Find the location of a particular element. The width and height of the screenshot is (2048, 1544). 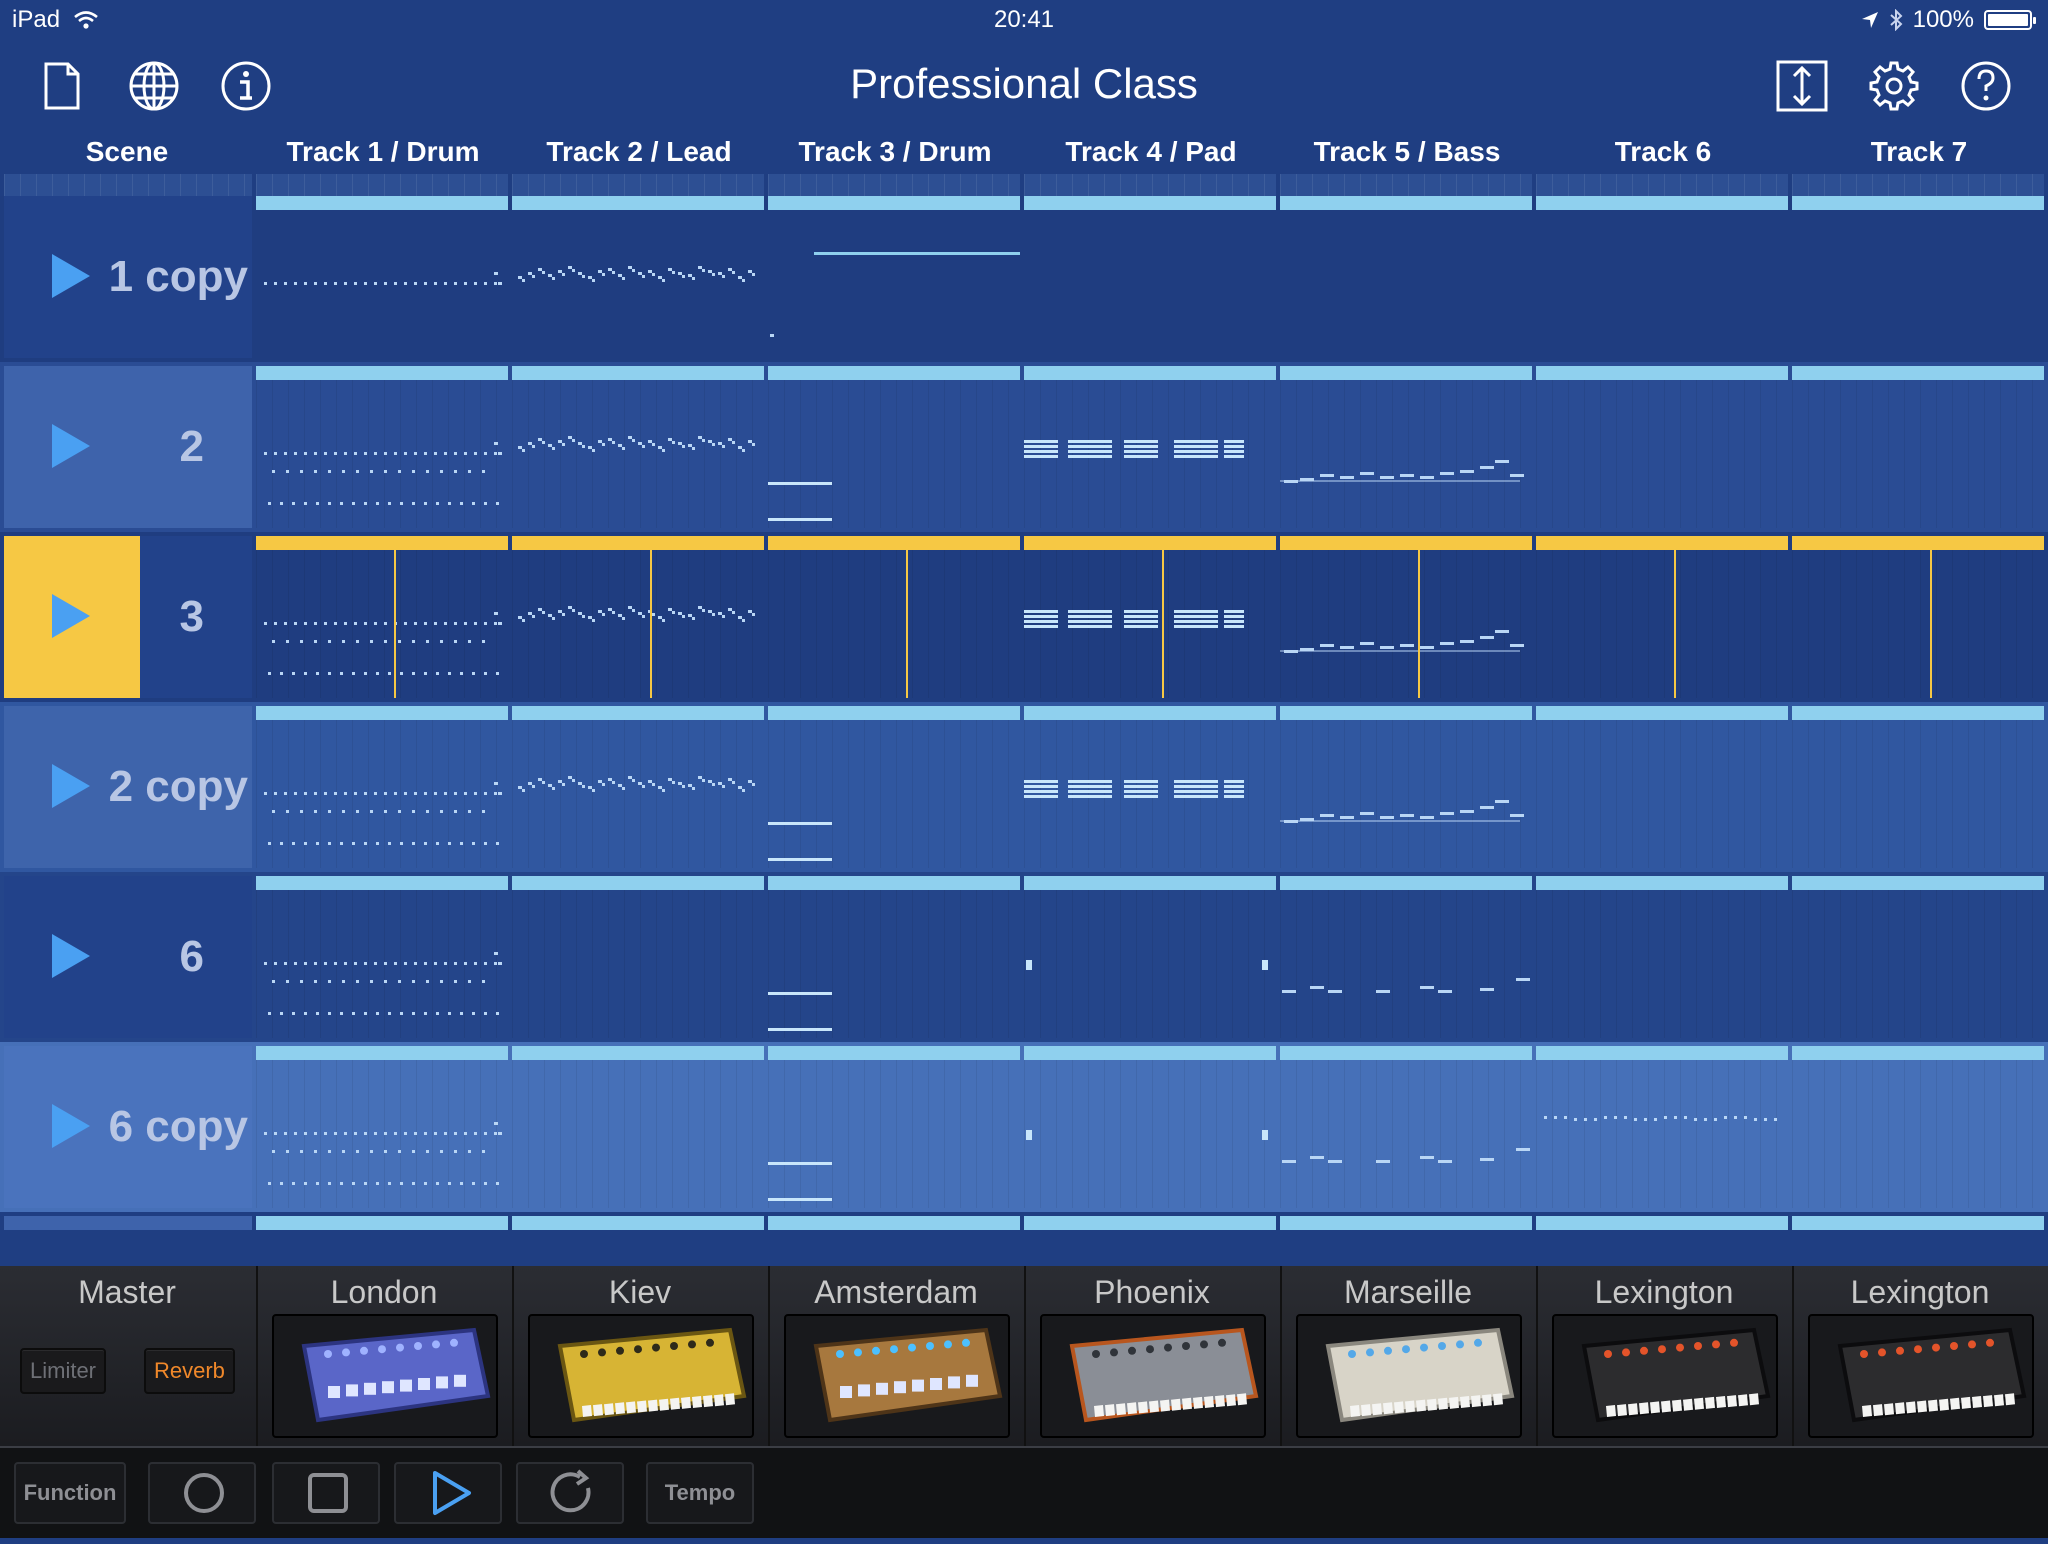

instrument-slot: Marseille is located at coordinates (1407, 1356).